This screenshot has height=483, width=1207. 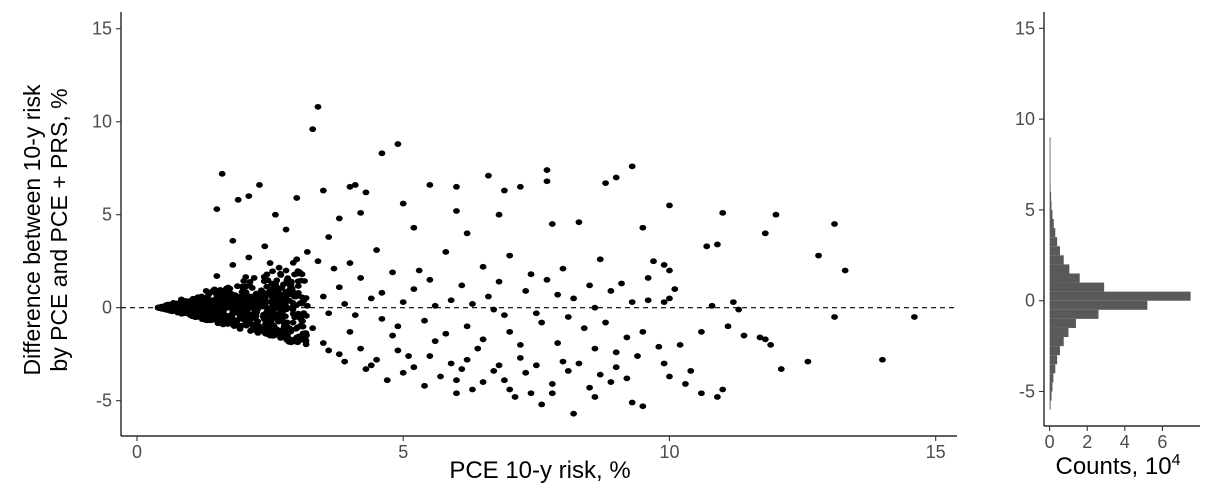 I want to click on scatter-y-tick-label: 10, so click(x=102, y=122).